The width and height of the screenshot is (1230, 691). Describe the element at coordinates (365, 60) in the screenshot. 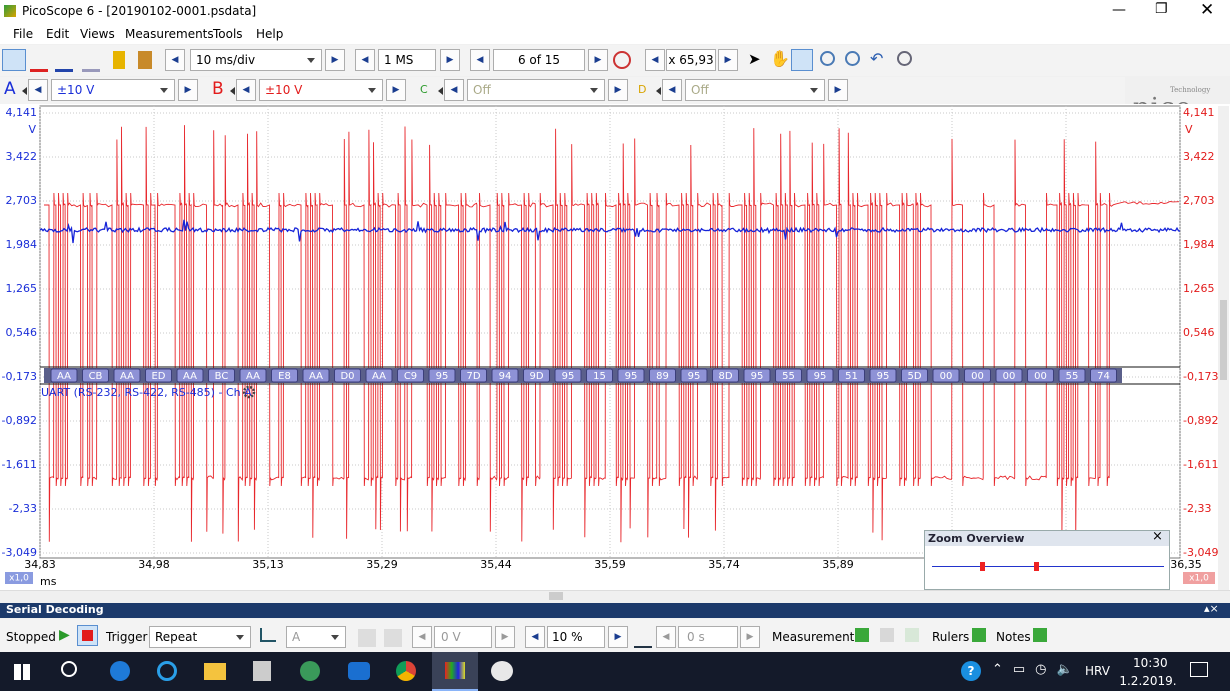

I see `samples-prev: ◀` at that location.